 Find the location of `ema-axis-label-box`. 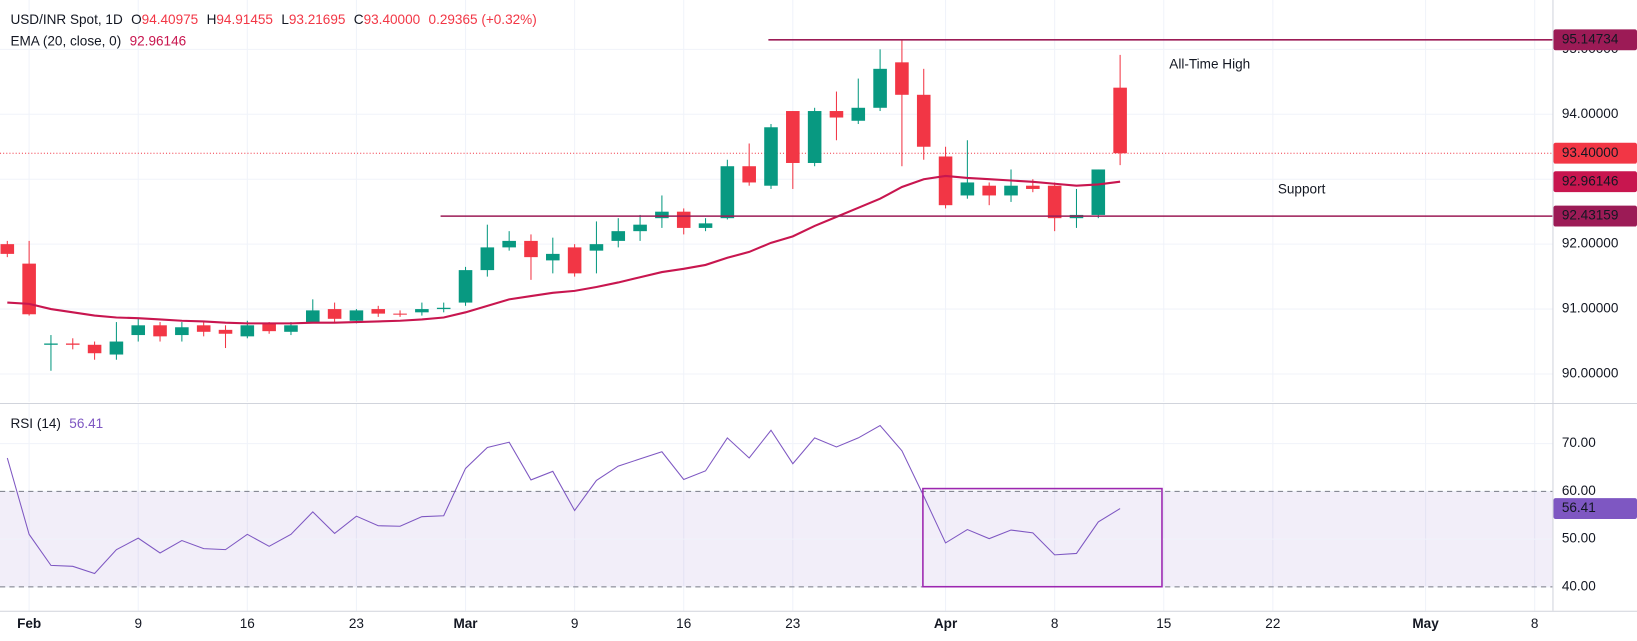

ema-axis-label-box is located at coordinates (1595, 182).